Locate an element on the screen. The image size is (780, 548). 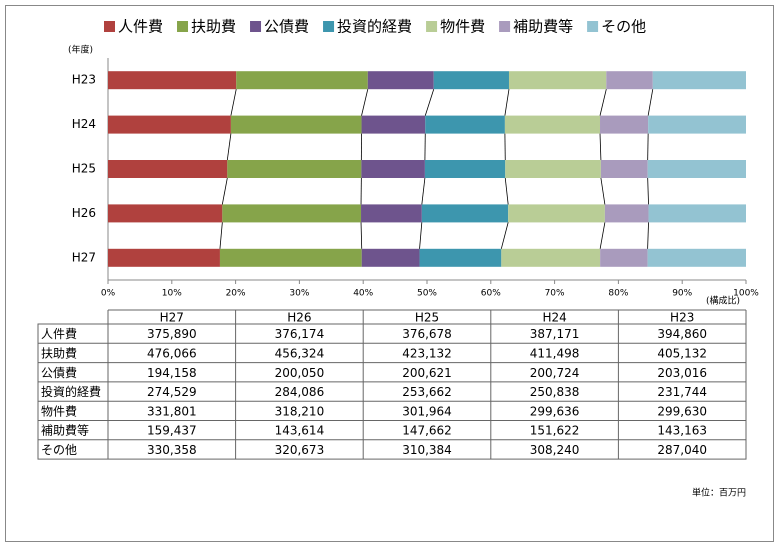
table-cell: 411,498 is located at coordinates (555, 353).